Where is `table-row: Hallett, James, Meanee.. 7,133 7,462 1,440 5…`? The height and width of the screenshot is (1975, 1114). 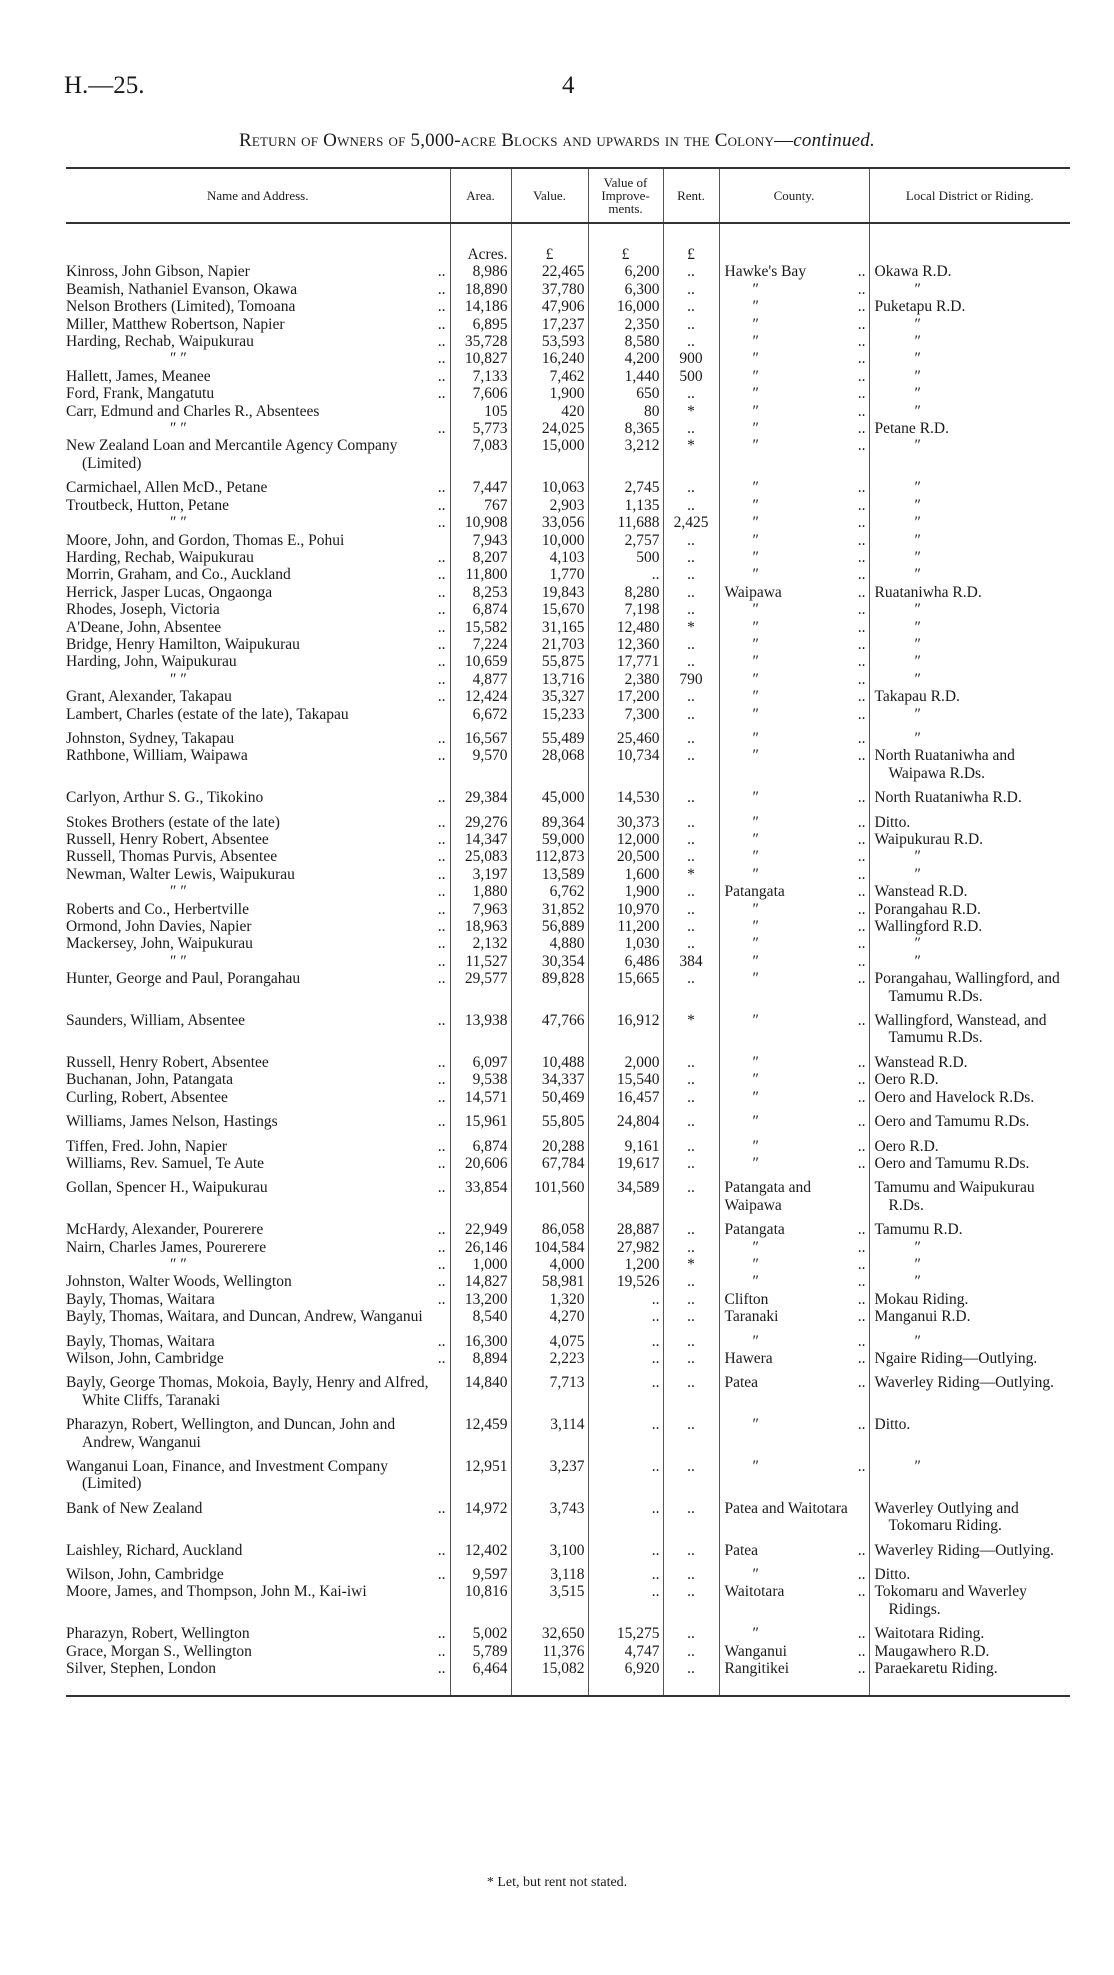 table-row: Hallett, James, Meanee.. 7,133 7,462 1,440 5… is located at coordinates (568, 376).